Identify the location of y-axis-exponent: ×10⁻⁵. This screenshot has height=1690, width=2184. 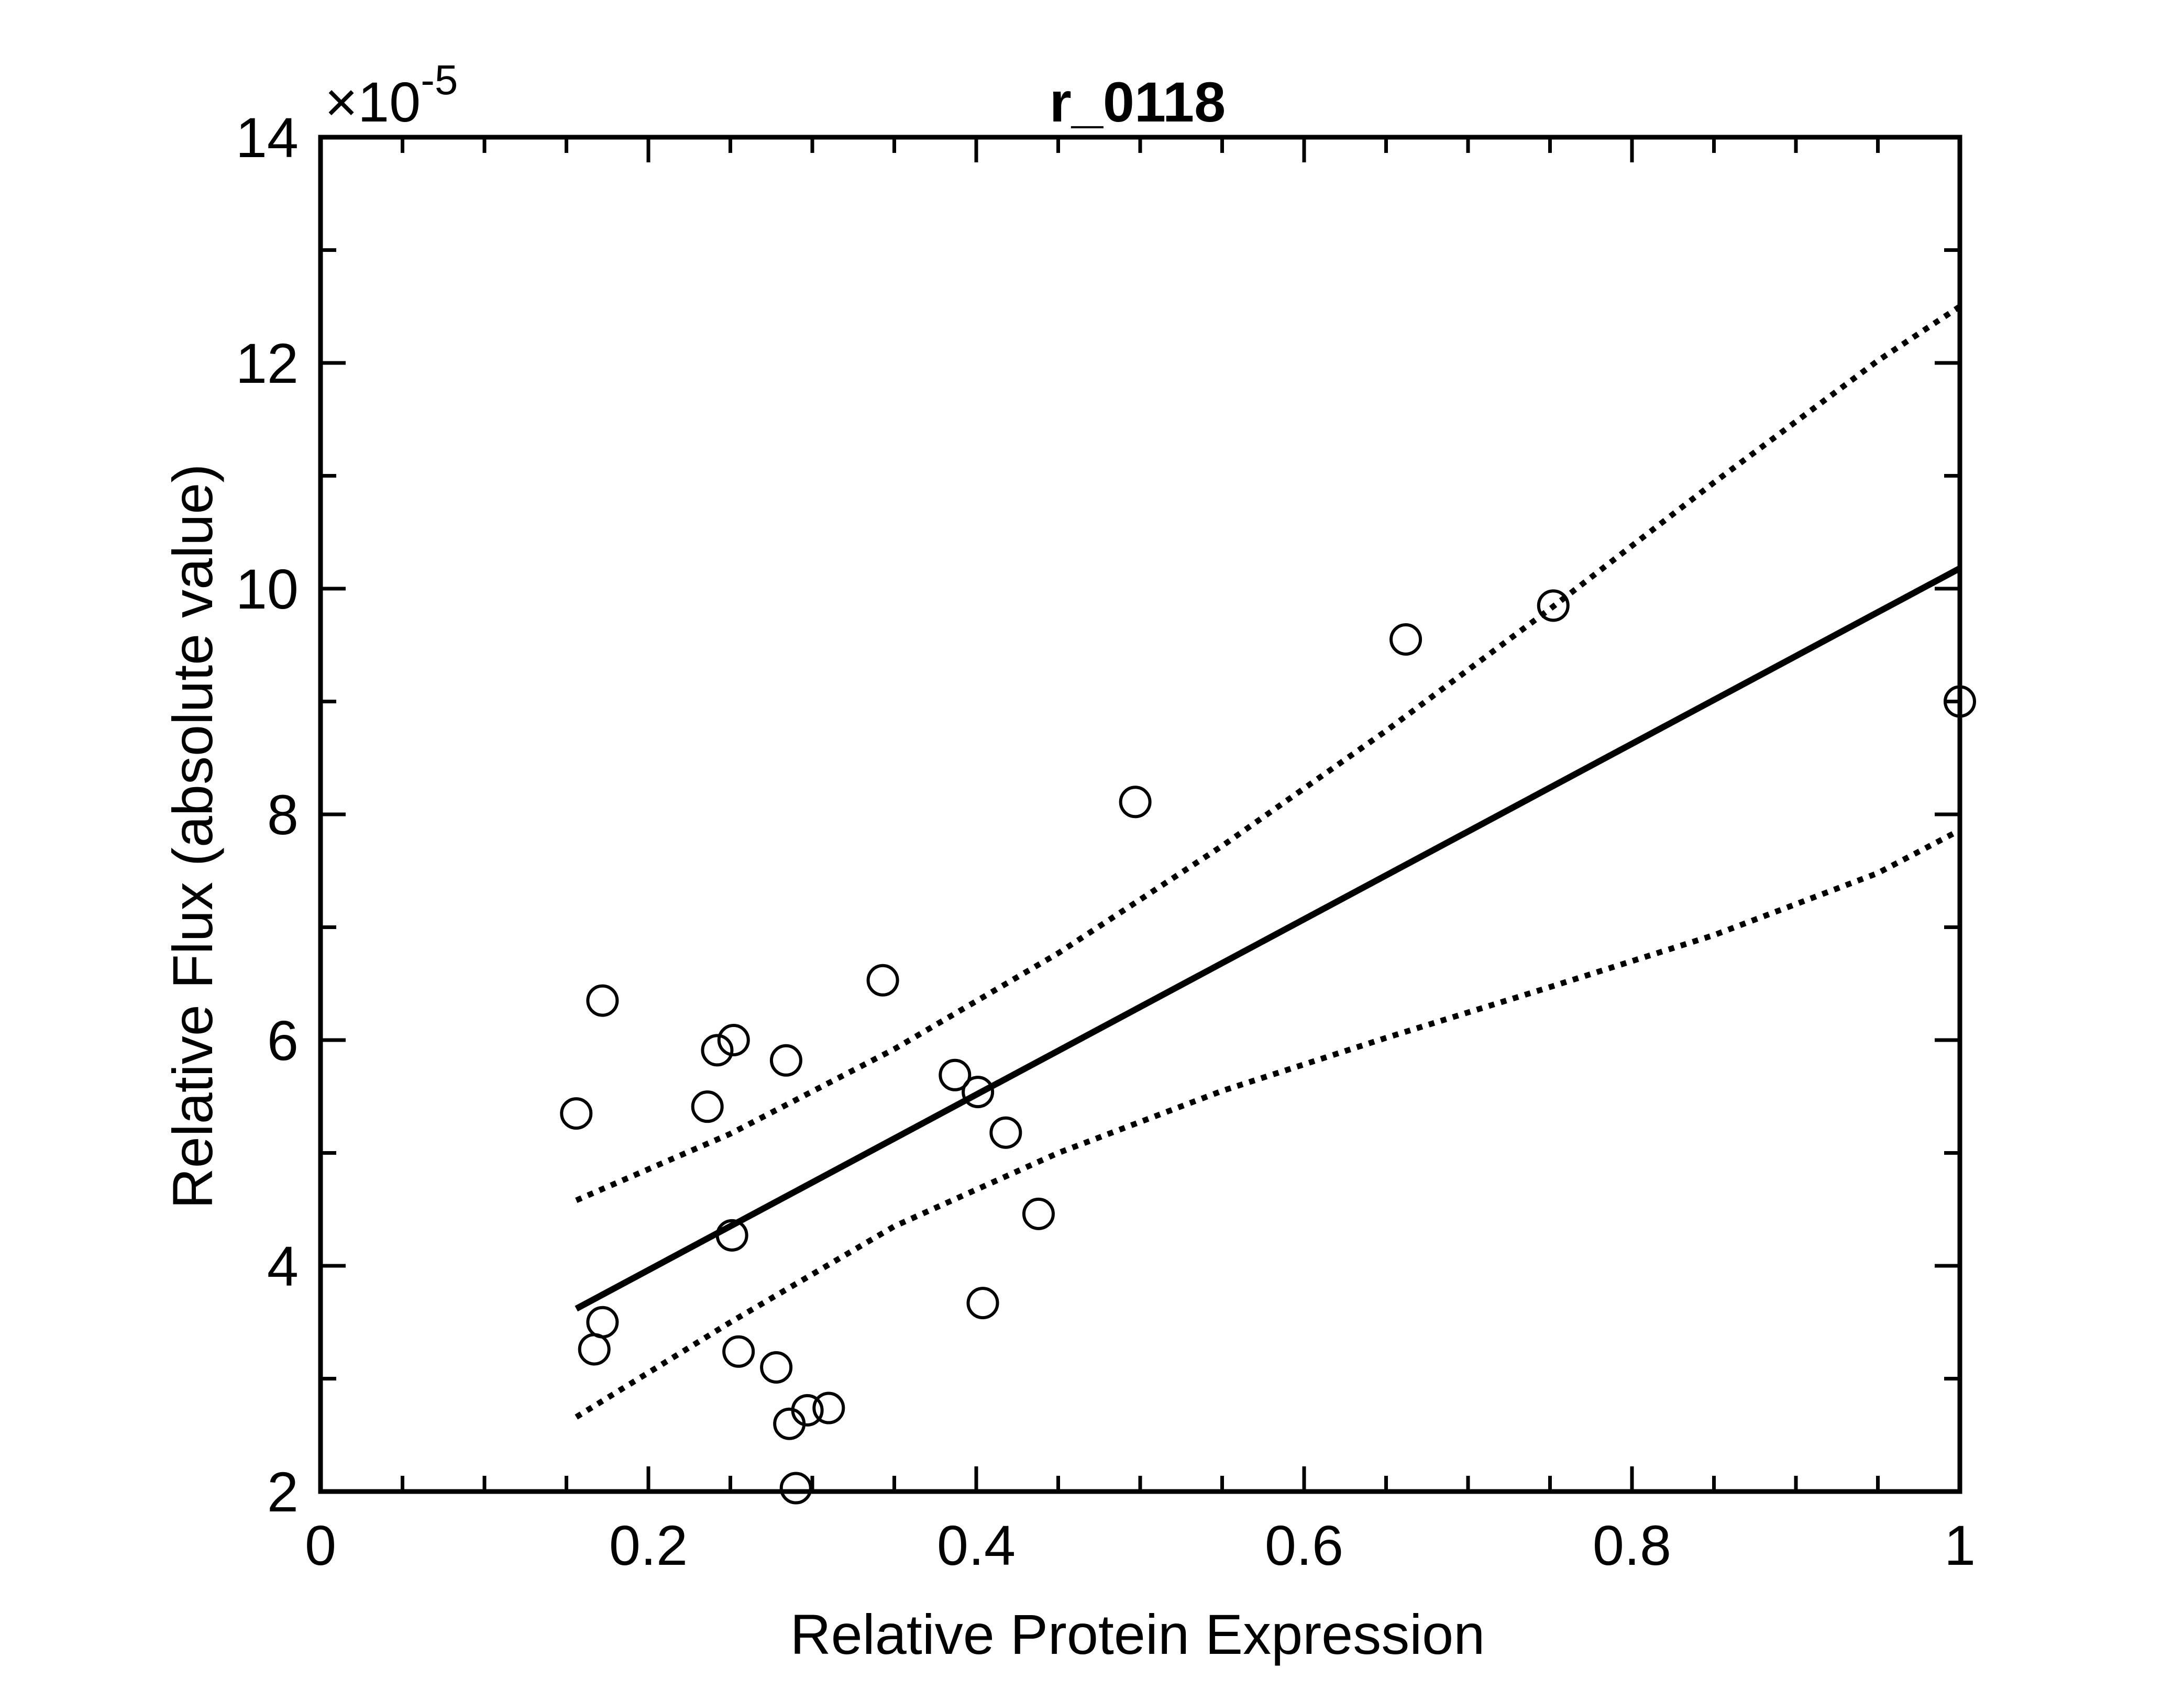
(392, 95).